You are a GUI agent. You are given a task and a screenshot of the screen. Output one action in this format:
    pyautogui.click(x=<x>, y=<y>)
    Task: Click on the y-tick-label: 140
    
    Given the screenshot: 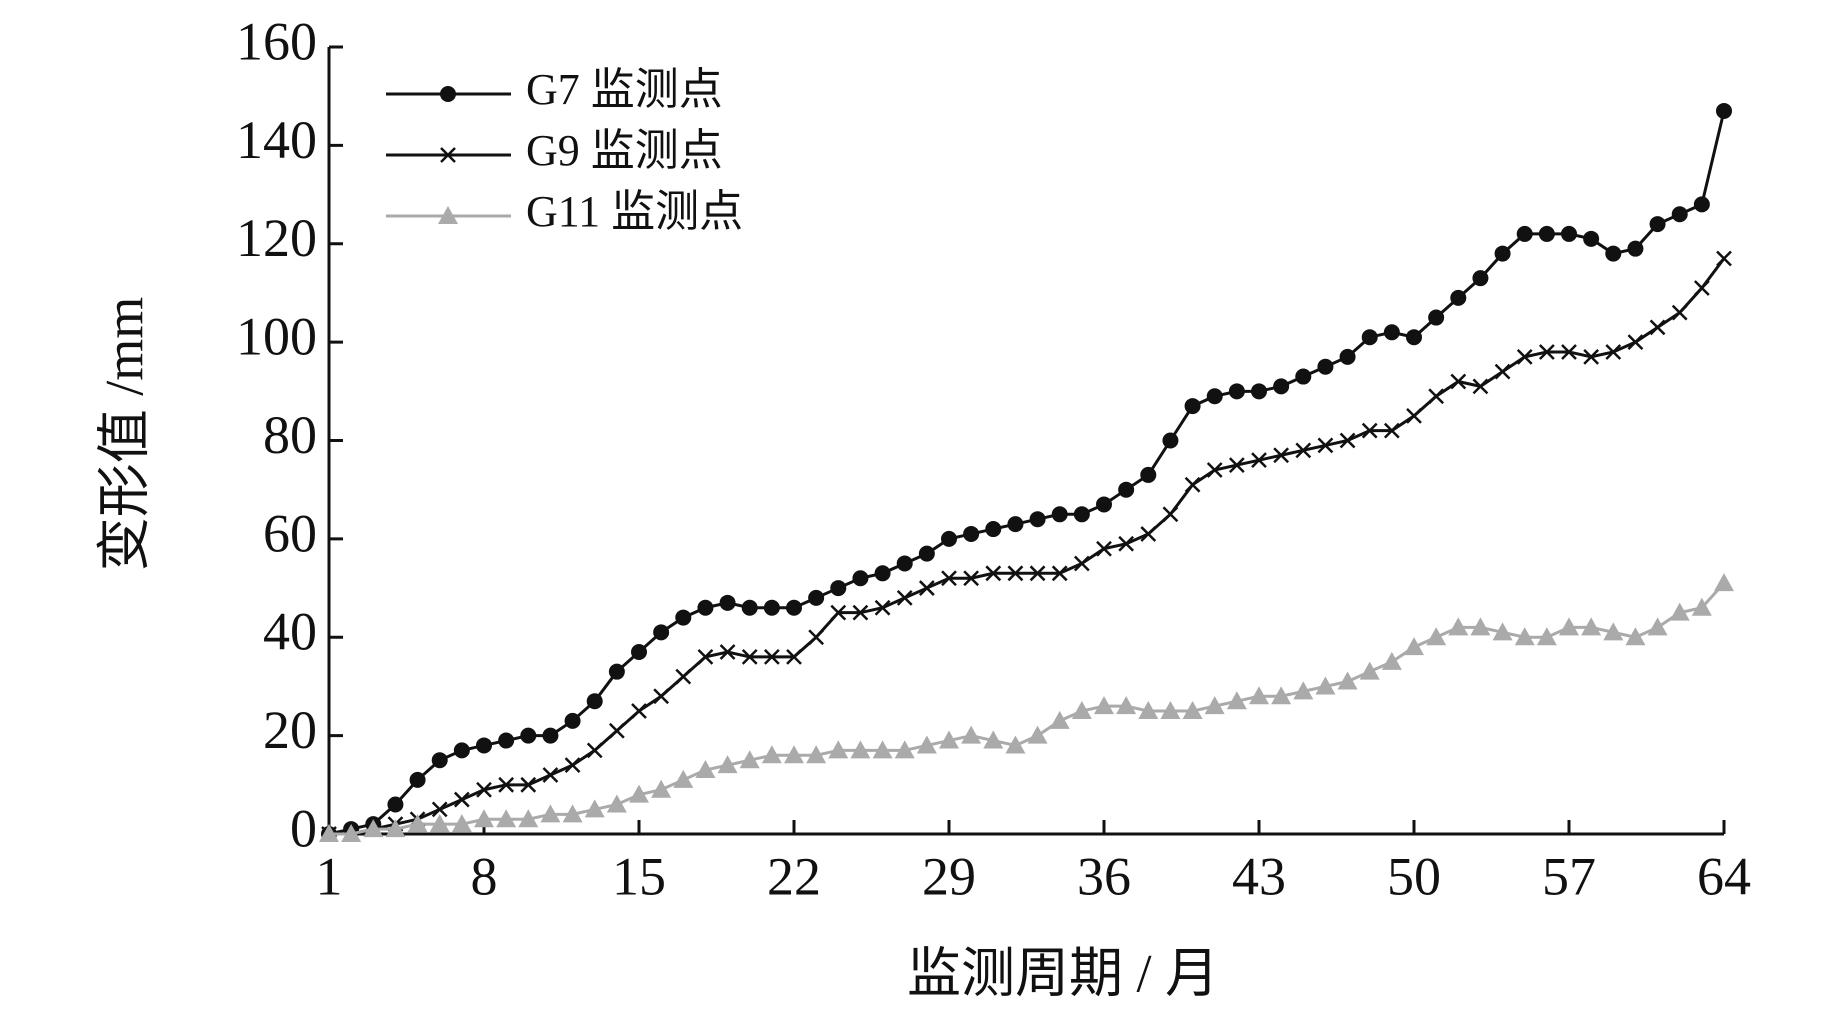 What is the action you would take?
    pyautogui.click(x=276, y=140)
    